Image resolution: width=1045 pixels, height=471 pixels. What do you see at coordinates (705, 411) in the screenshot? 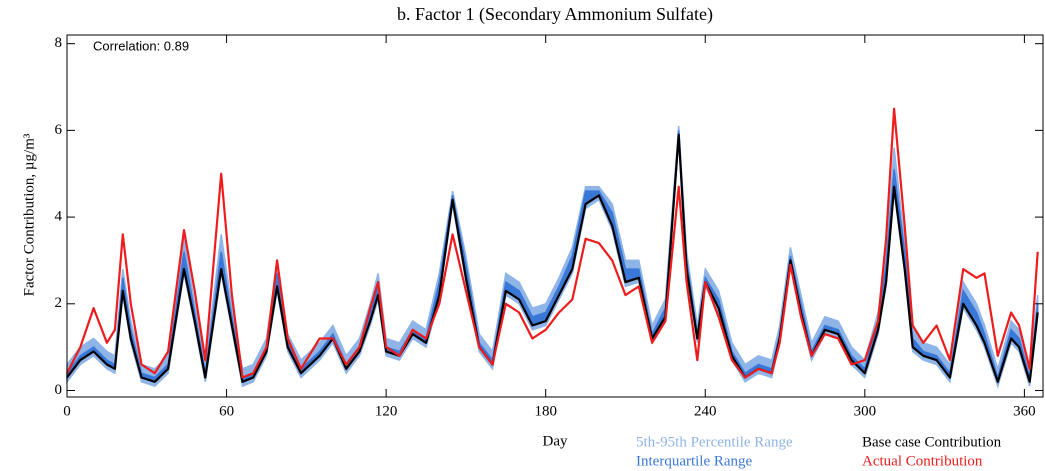
I see `x-tick-label: 240` at bounding box center [705, 411].